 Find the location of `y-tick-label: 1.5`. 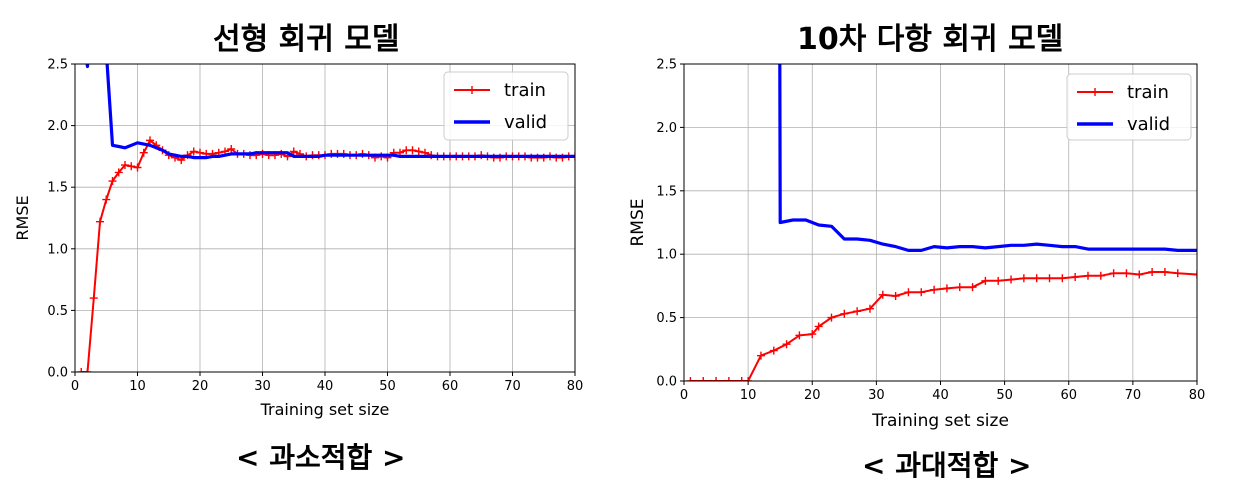

y-tick-label: 1.5 is located at coordinates (57, 188).